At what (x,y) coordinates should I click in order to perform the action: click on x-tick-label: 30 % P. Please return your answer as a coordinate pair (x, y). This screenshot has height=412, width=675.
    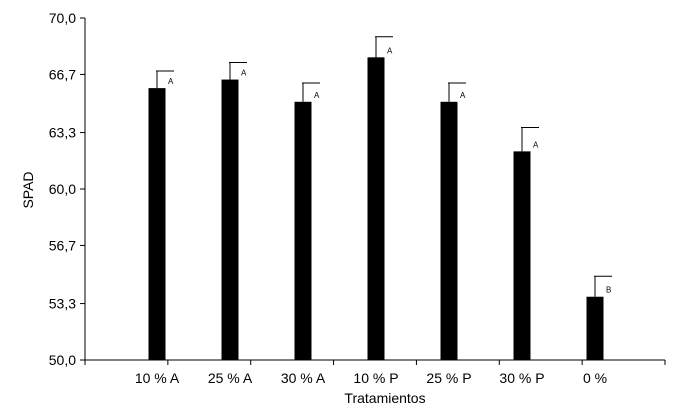
    Looking at the image, I should click on (521, 378).